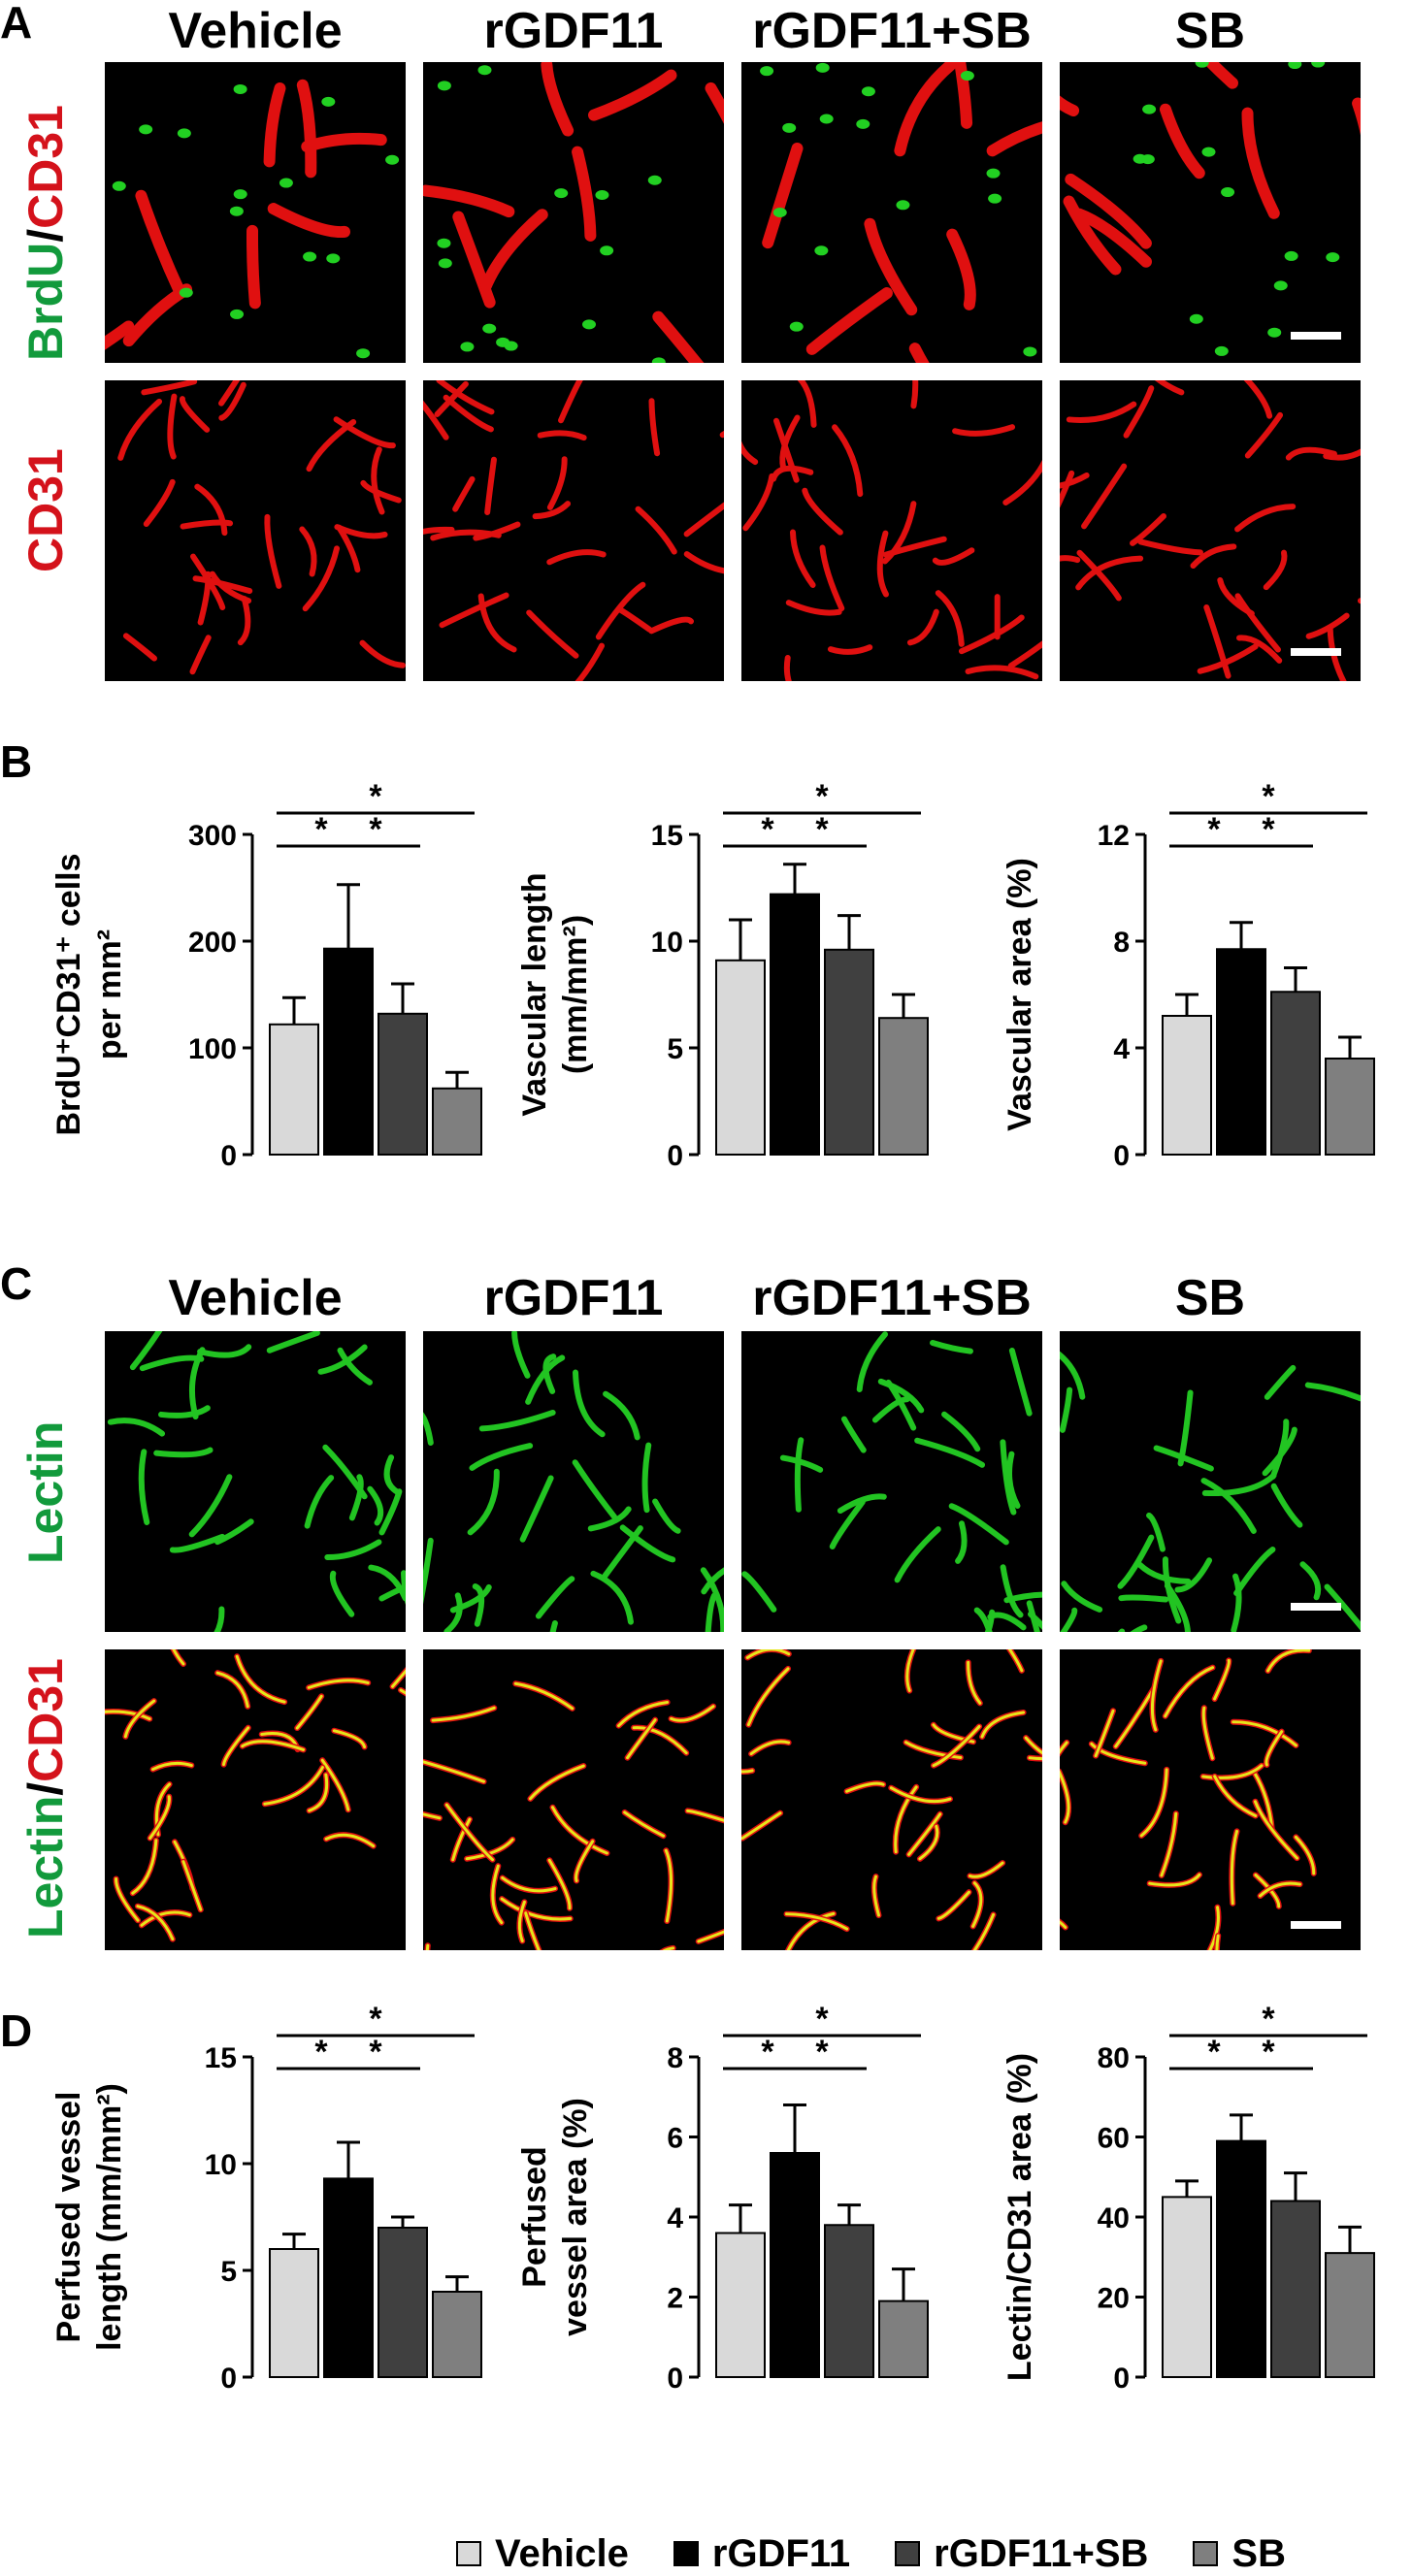 This screenshot has width=1412, height=2576. Describe the element at coordinates (575, 2217) in the screenshot. I see `y-axis-label: vessel area (%)` at that location.